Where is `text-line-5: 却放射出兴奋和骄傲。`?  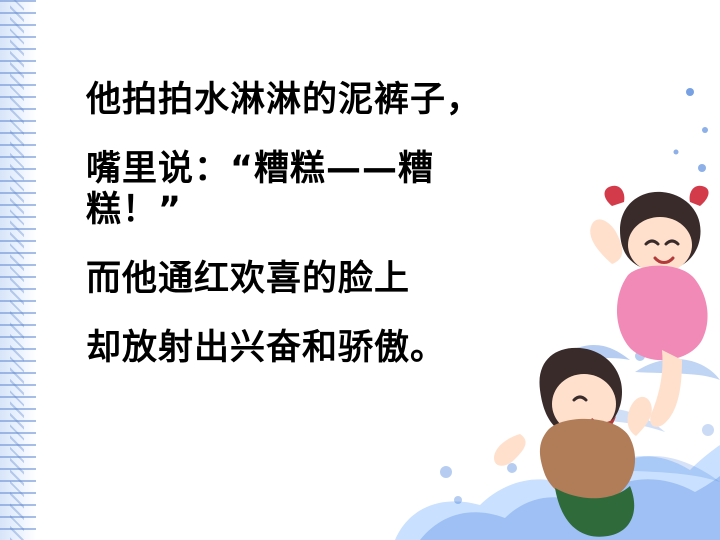
text-line-5: 却放射出兴奋和骄傲。 is located at coordinates (266, 348).